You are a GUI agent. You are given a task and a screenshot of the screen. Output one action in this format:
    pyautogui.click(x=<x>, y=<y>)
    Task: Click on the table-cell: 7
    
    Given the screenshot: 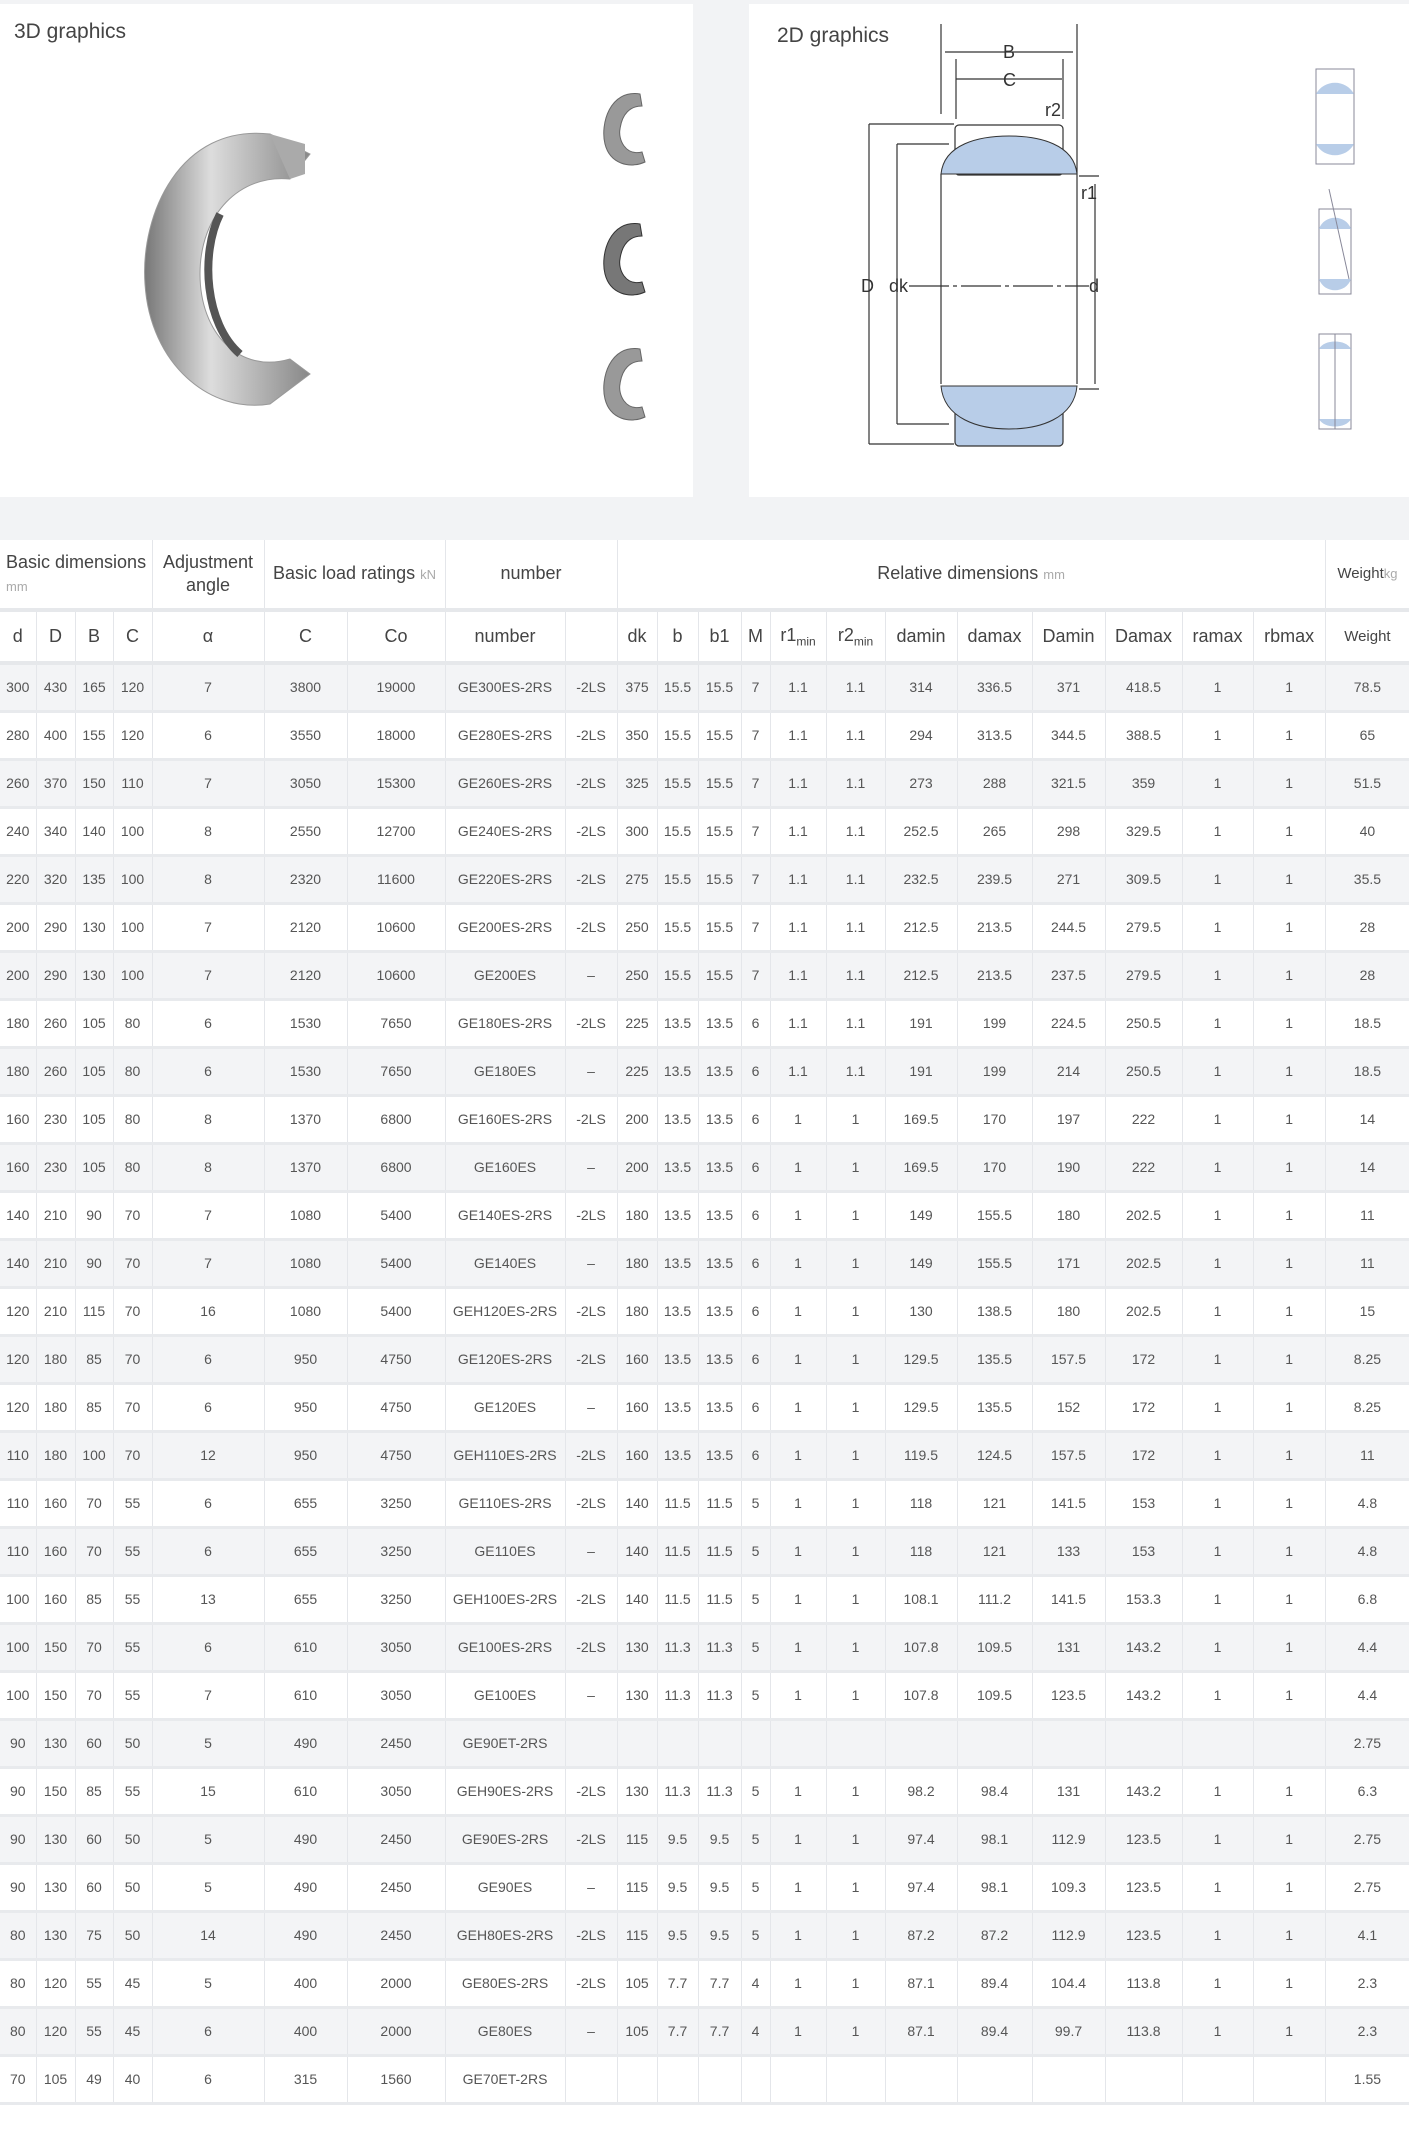 What is the action you would take?
    pyautogui.click(x=756, y=976)
    